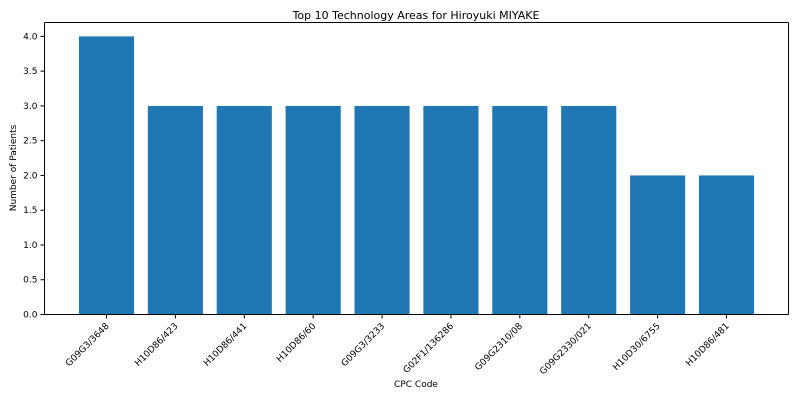  What do you see at coordinates (313, 210) in the screenshot?
I see `bar-H10D86/60` at bounding box center [313, 210].